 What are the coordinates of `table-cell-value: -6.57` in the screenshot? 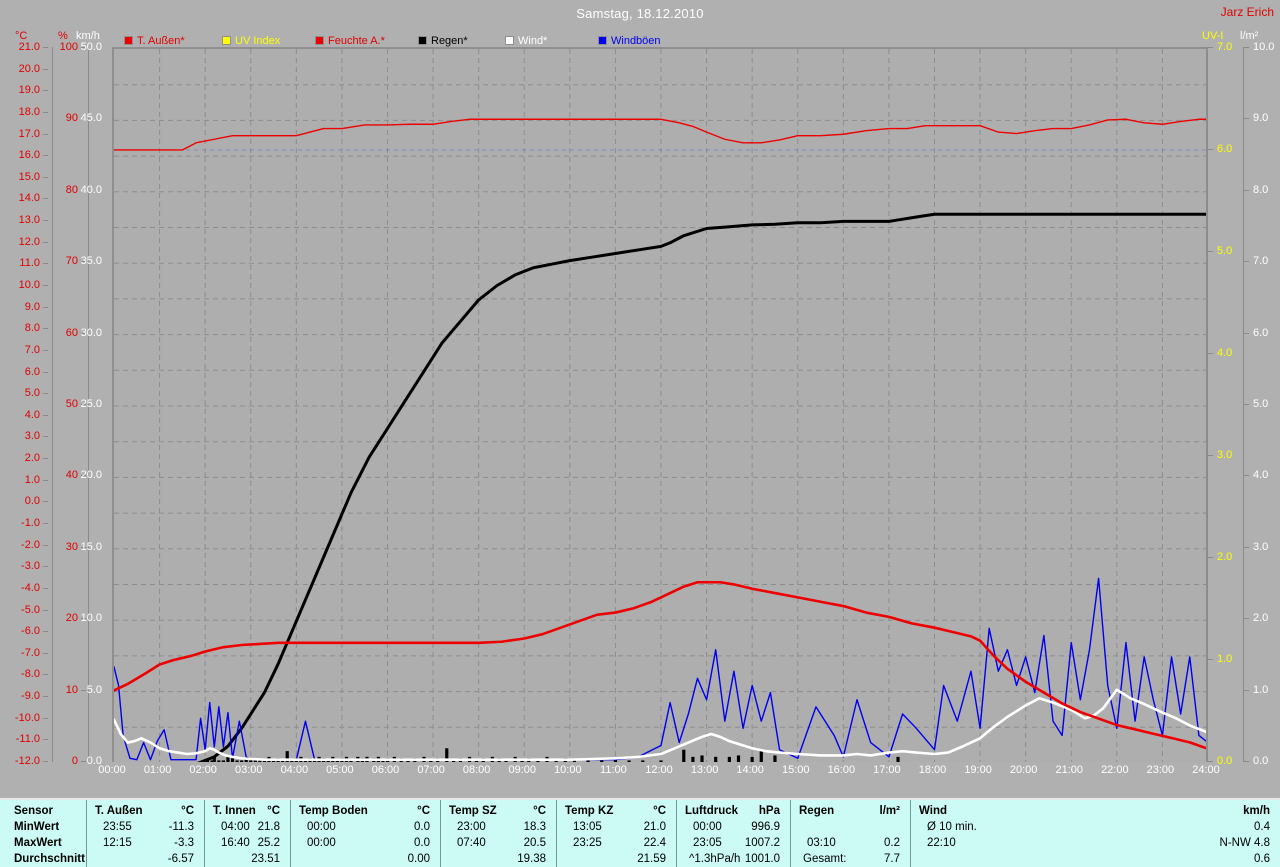 It's located at (180, 859).